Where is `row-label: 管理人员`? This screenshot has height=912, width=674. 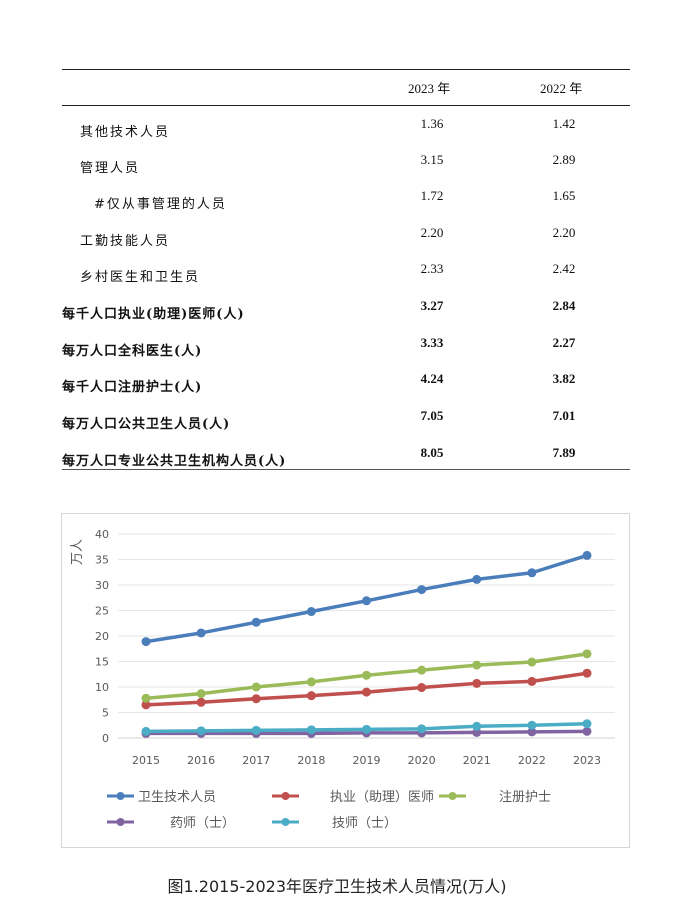 row-label: 管理人员 is located at coordinates (110, 168).